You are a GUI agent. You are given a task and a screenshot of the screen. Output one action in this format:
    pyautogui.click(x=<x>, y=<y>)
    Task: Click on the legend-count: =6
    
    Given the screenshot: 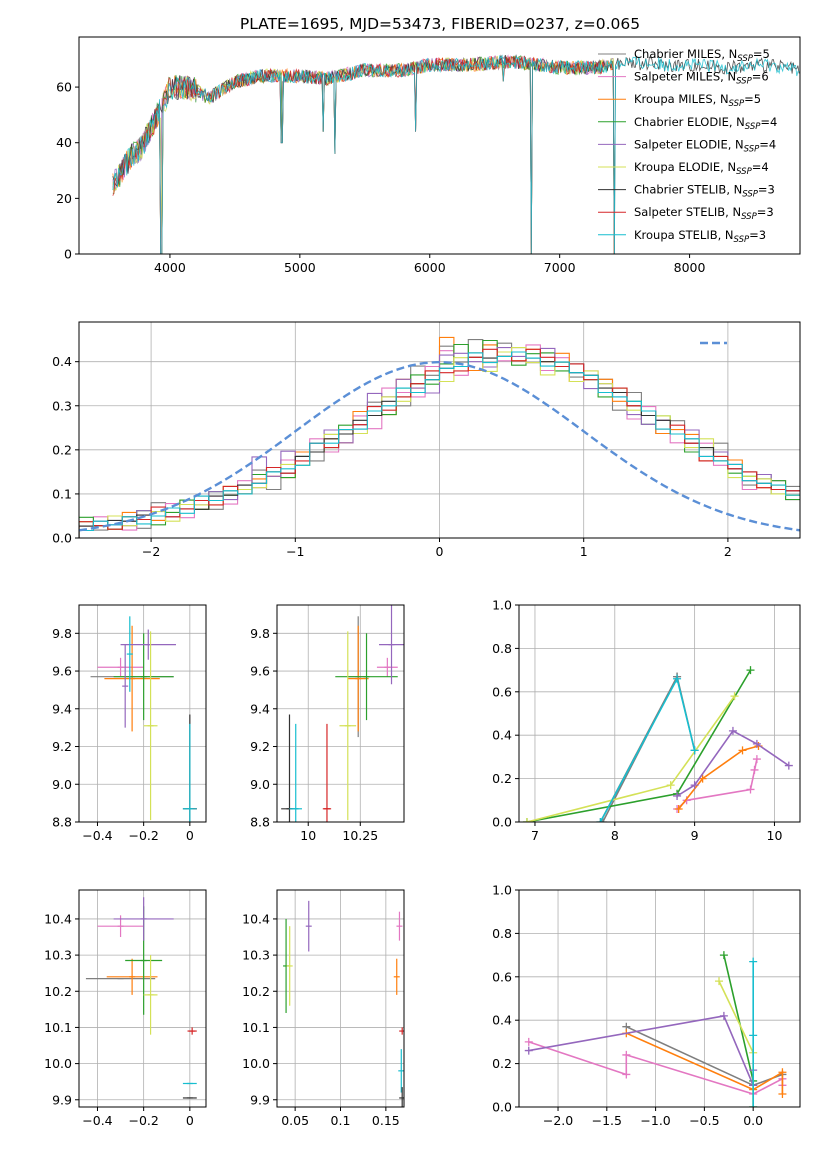 What is the action you would take?
    pyautogui.click(x=760, y=77)
    